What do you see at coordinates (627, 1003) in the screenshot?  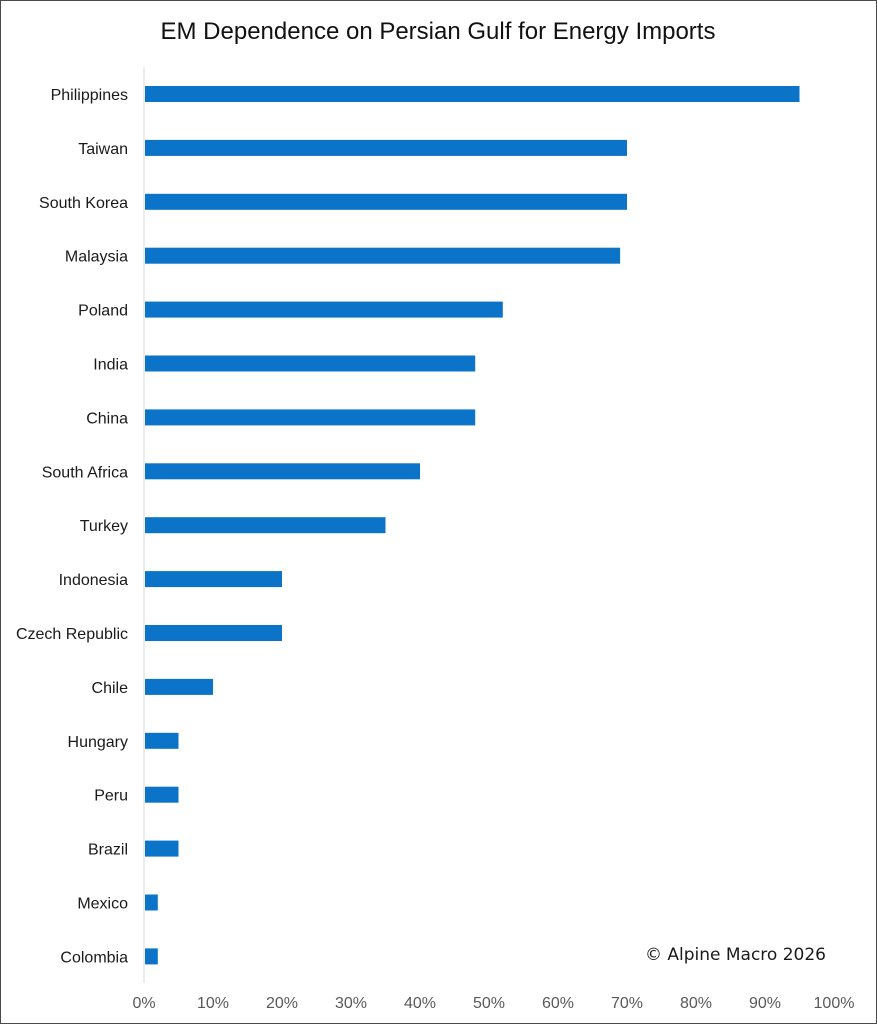 I see `x-tick-label: 70%` at bounding box center [627, 1003].